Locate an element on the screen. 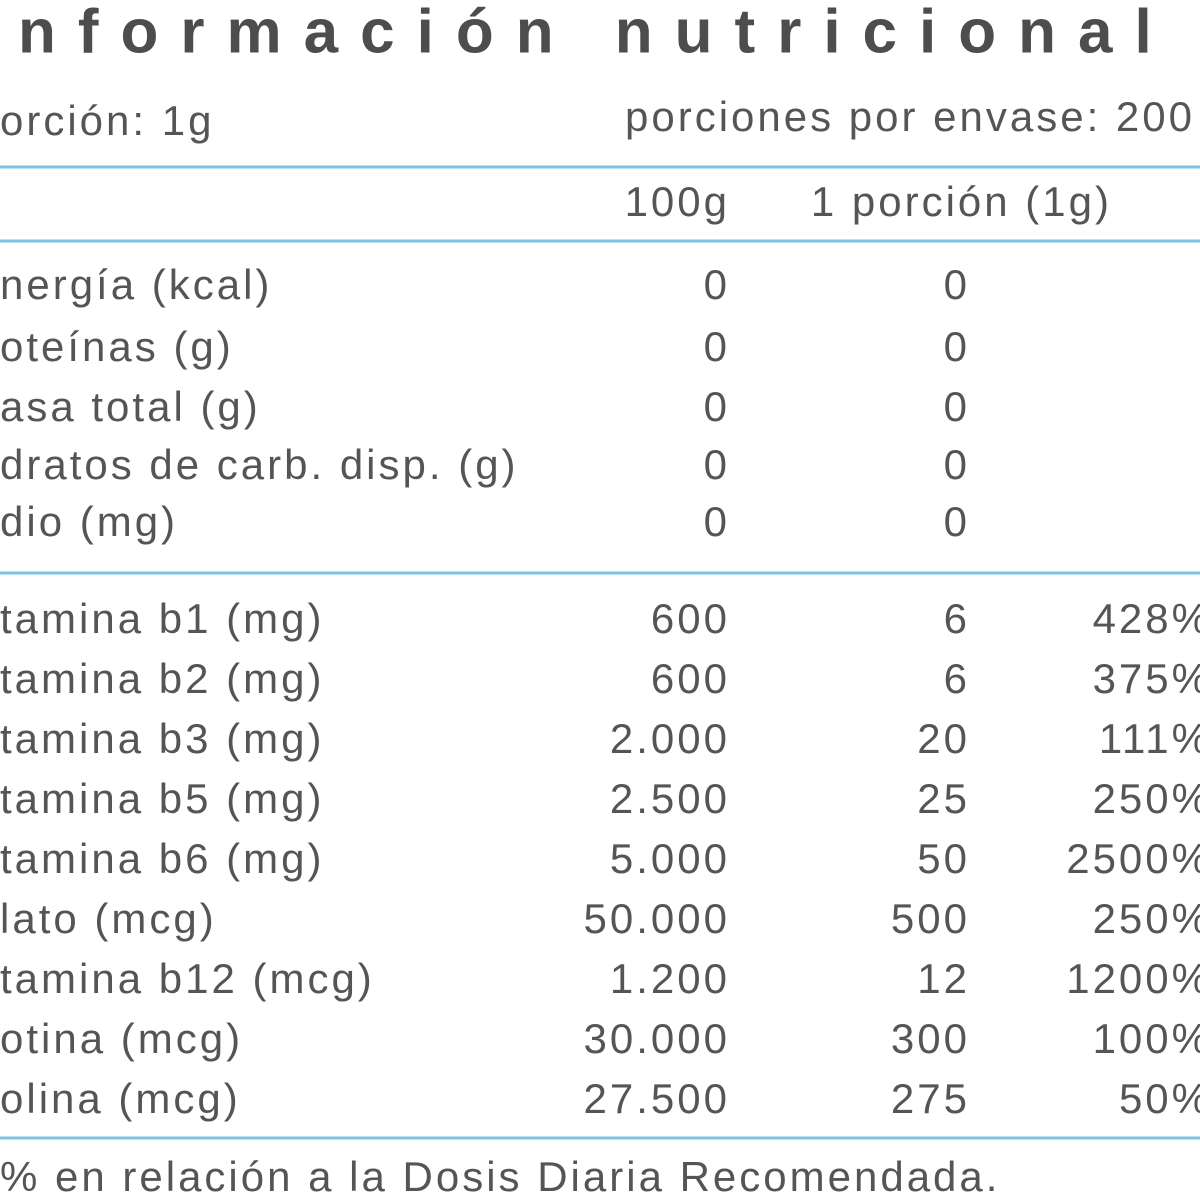 This screenshot has height=1200, width=1200. serving-size: orción: 1g is located at coordinates (107, 120).